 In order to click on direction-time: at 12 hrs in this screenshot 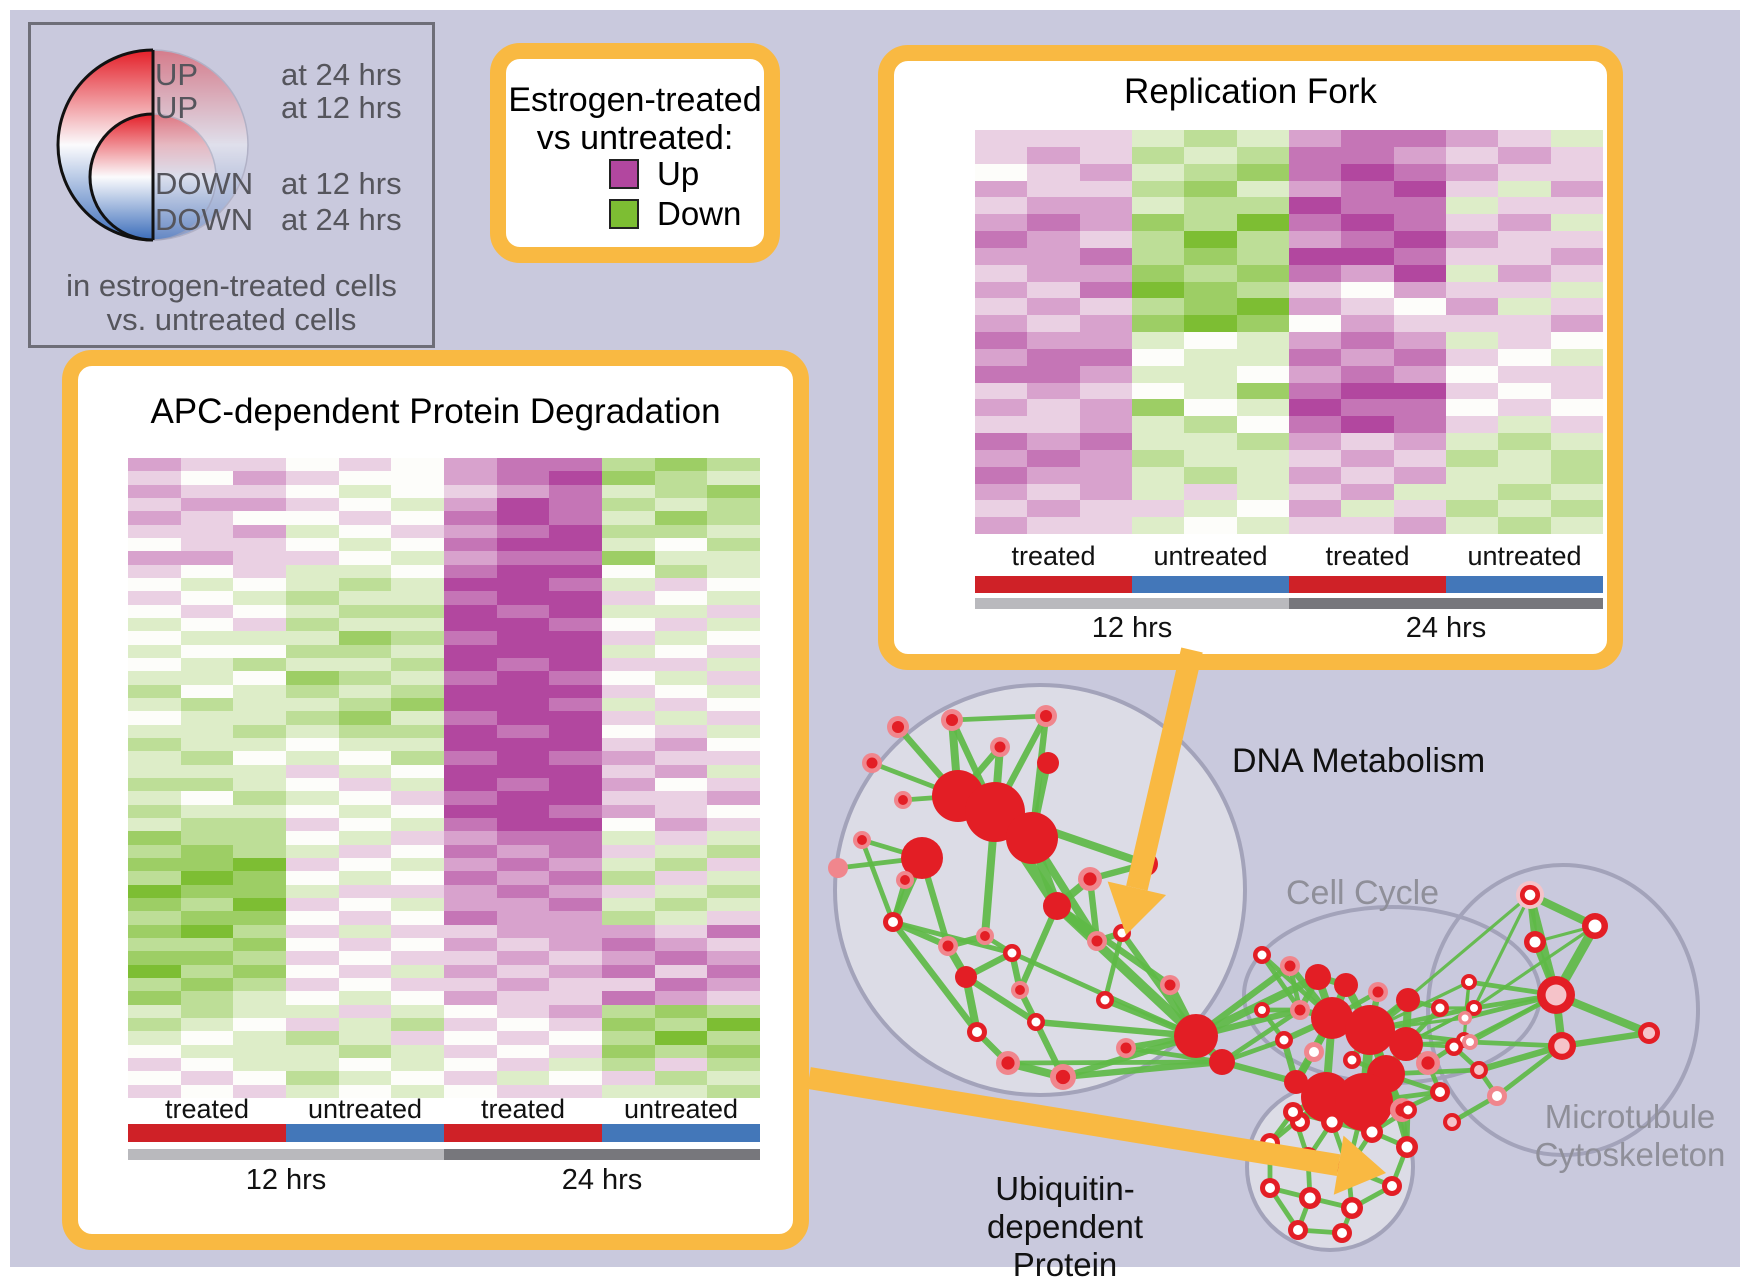, I will do `click(341, 183)`.